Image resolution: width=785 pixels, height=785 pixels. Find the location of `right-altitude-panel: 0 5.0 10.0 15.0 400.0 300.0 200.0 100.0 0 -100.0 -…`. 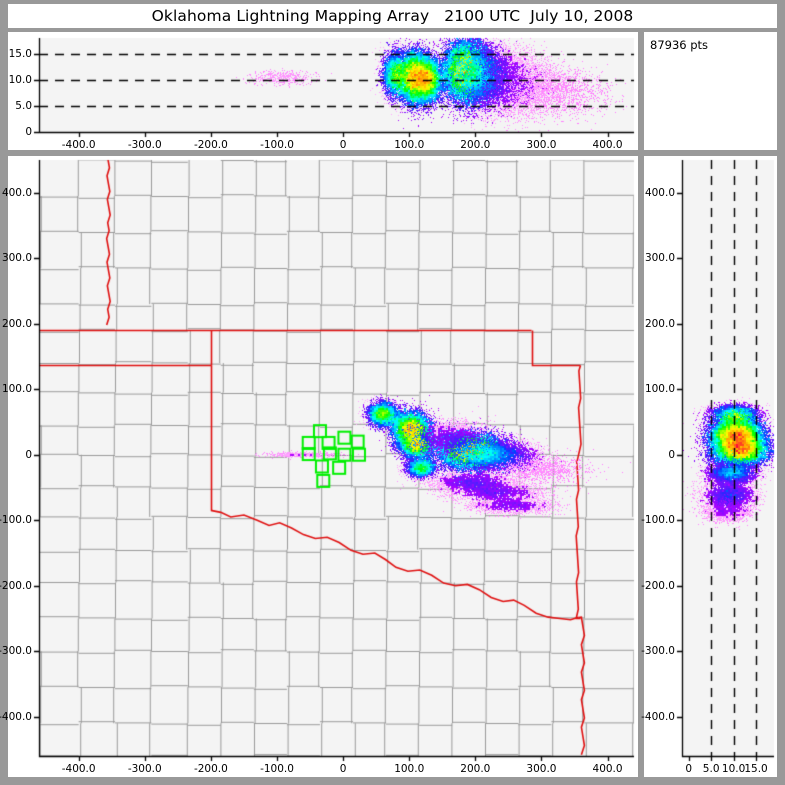

right-altitude-panel: 0 5.0 10.0 15.0 400.0 300.0 200.0 100.0 0 -100.0 -… is located at coordinates (709, 466).